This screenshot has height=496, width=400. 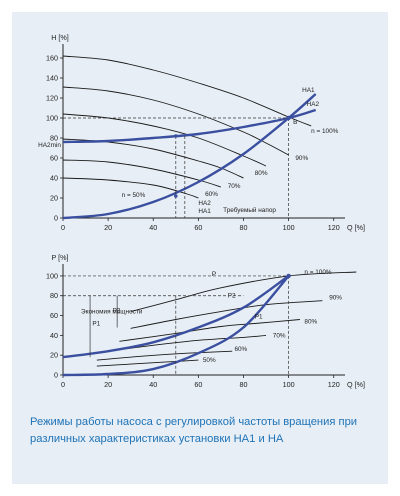 What do you see at coordinates (249, 210) in the screenshot?
I see `annotation-требуемый-напор: Требуемый напор` at bounding box center [249, 210].